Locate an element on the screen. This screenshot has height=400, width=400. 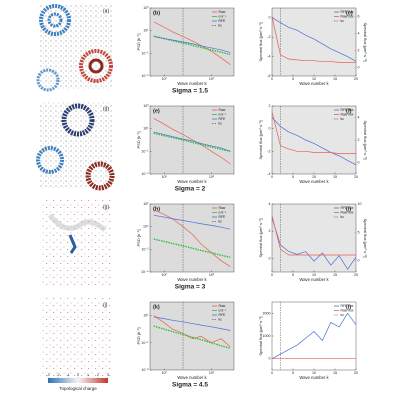
image-d is located at coordinates (75, 146).